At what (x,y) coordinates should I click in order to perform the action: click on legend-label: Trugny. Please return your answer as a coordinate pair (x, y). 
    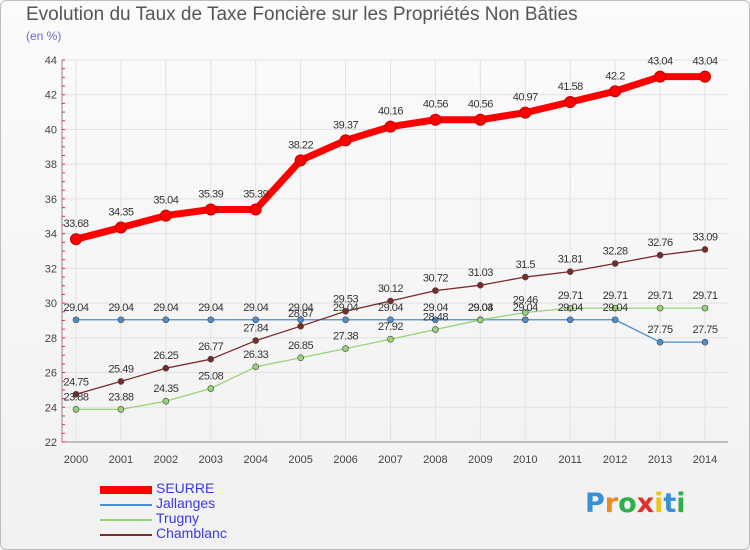
    Looking at the image, I should click on (178, 518).